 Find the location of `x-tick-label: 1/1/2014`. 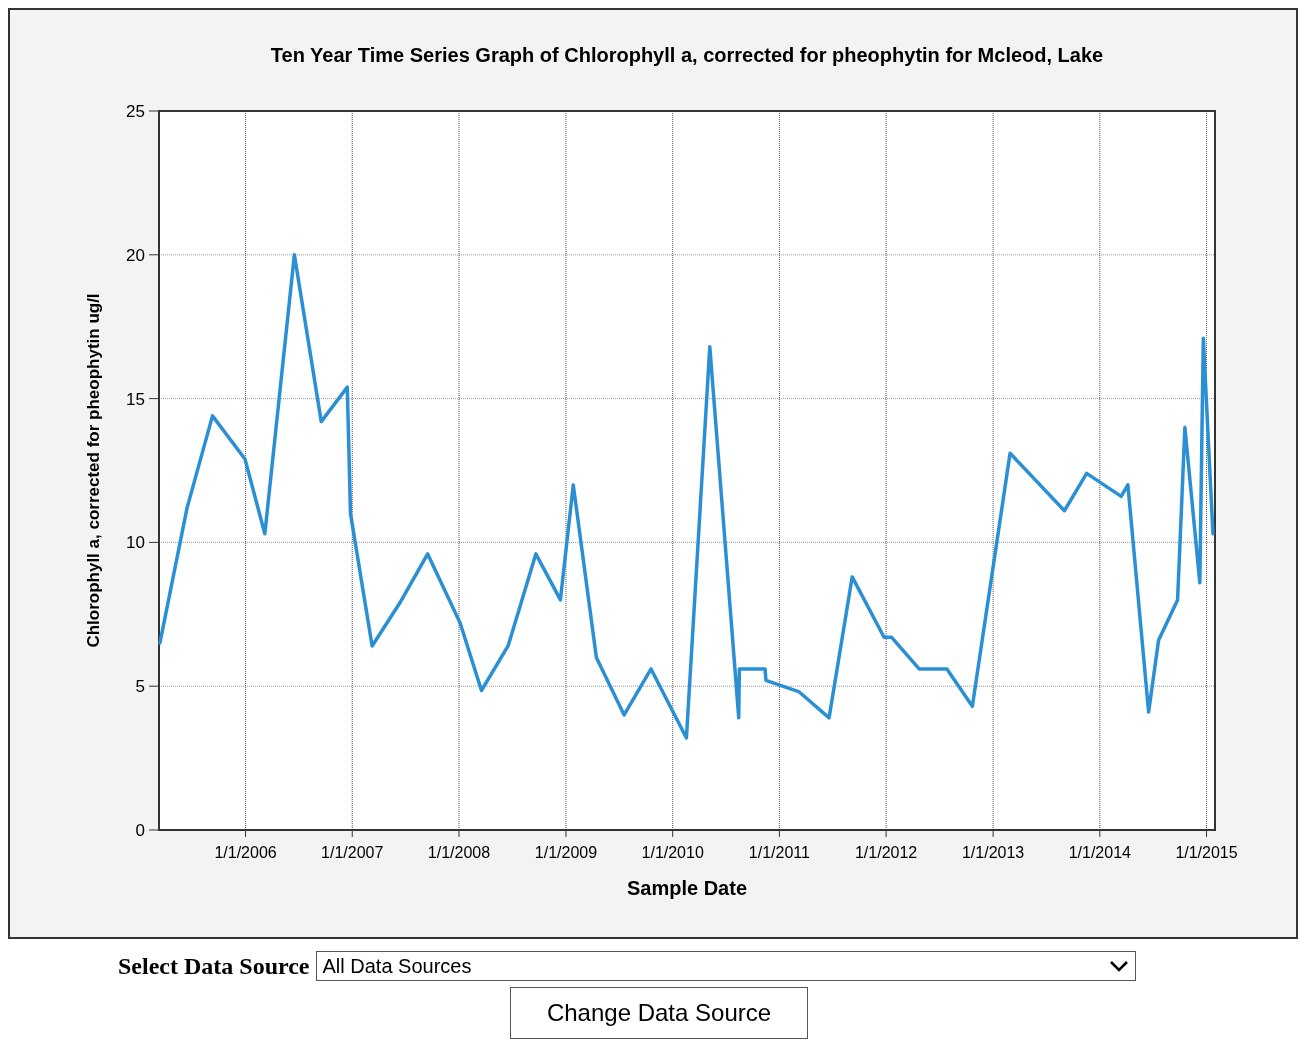

x-tick-label: 1/1/2014 is located at coordinates (1100, 852).